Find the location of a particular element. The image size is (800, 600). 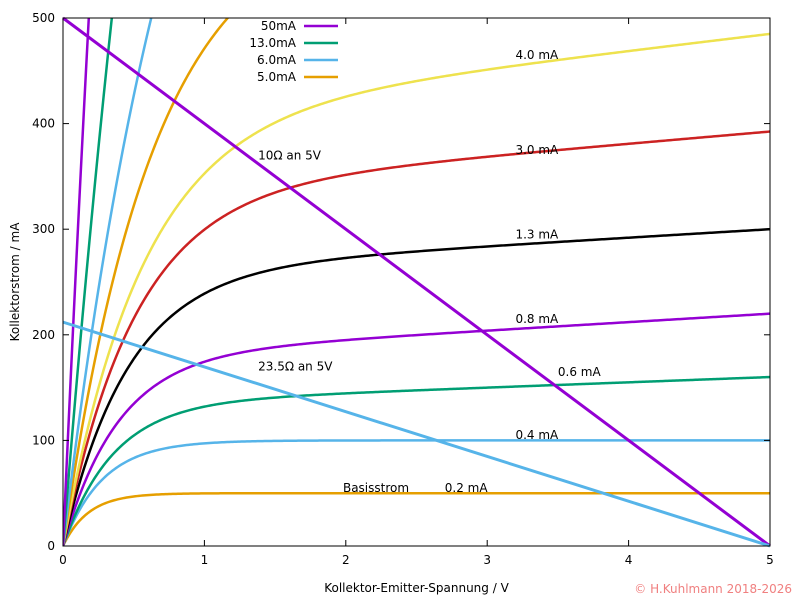

x-tick-label: 4 is located at coordinates (629, 560).